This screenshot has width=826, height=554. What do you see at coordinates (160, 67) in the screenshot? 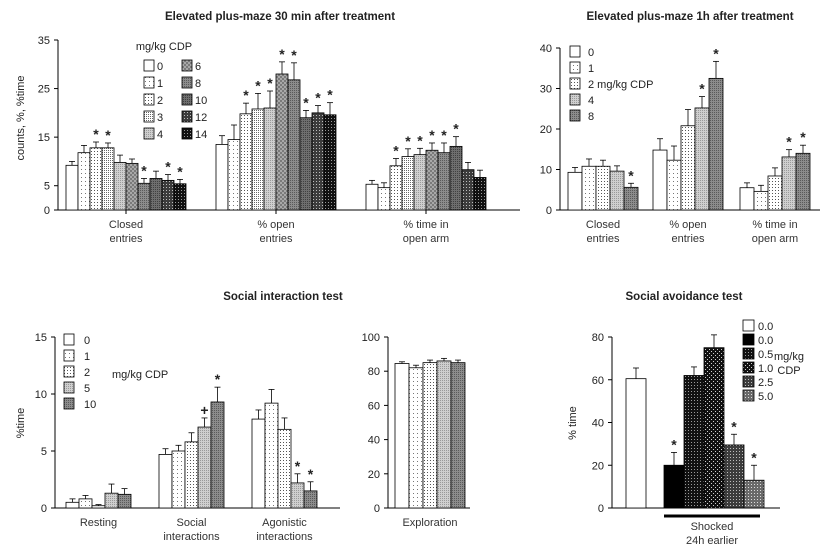
I see `p1-legend-label: 0` at bounding box center [160, 67].